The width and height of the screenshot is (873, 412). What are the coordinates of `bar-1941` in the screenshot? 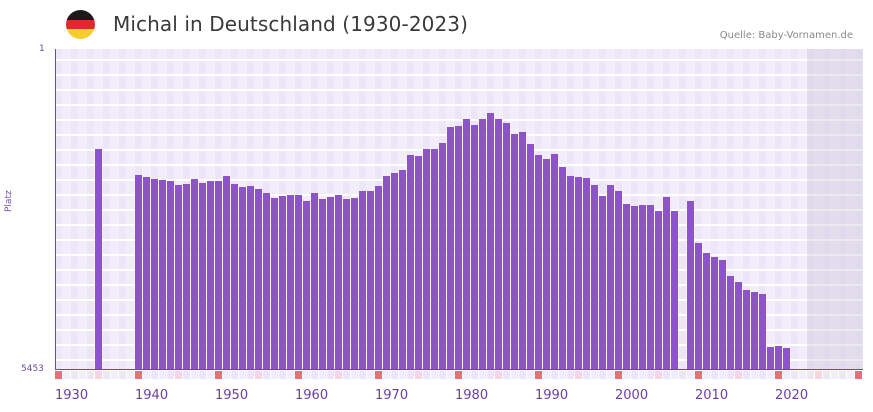 It's located at (146, 273).